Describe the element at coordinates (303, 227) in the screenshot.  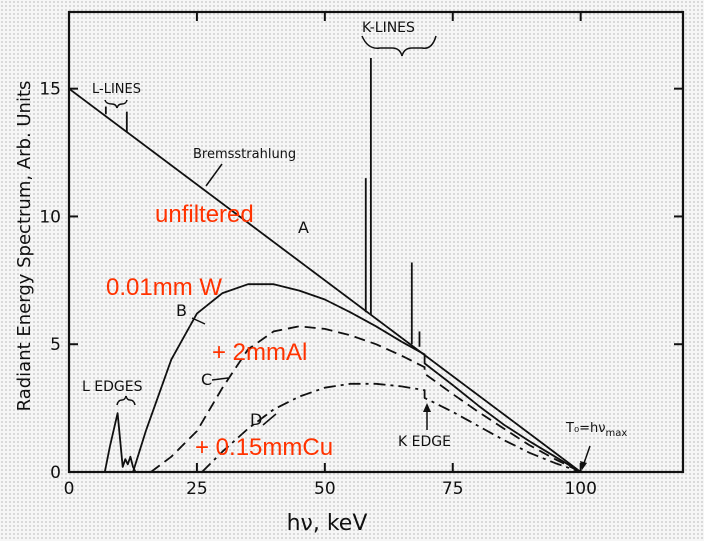
I see `curve-a-label: A` at that location.